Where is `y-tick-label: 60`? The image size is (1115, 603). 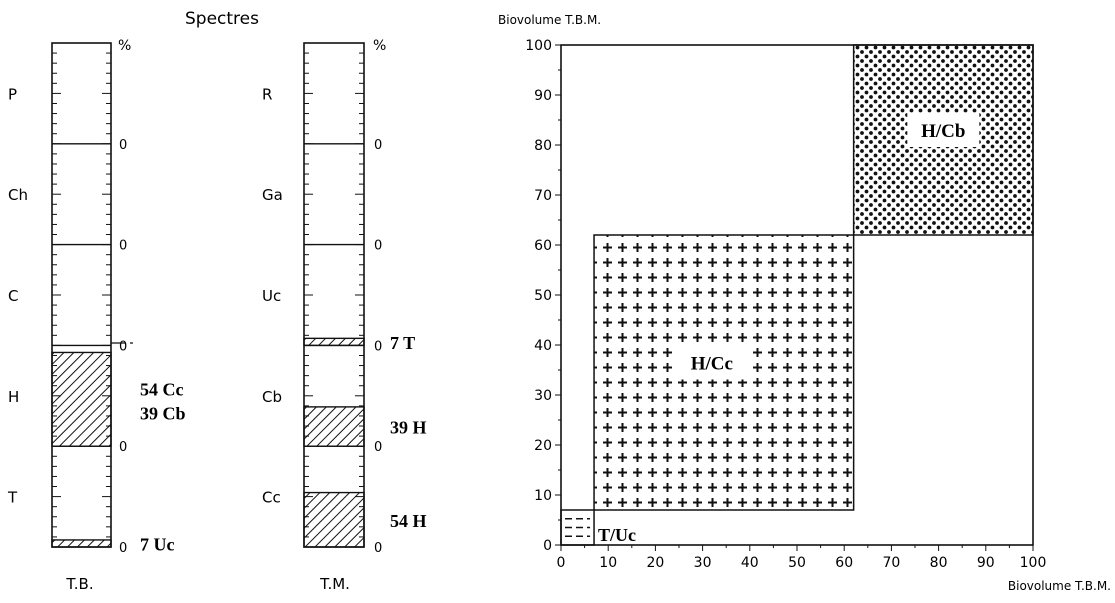
y-tick-label: 60 is located at coordinates (543, 246).